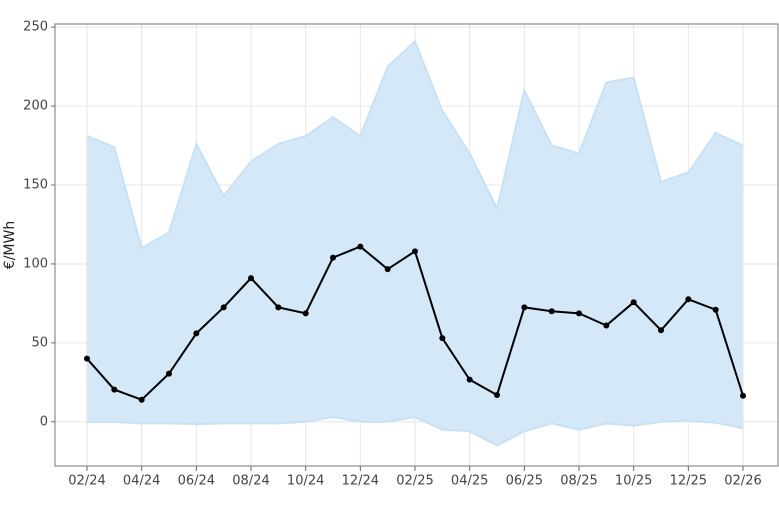 This screenshot has height=507, width=779. What do you see at coordinates (86, 481) in the screenshot?
I see `x-tick-label: 02/24` at bounding box center [86, 481].